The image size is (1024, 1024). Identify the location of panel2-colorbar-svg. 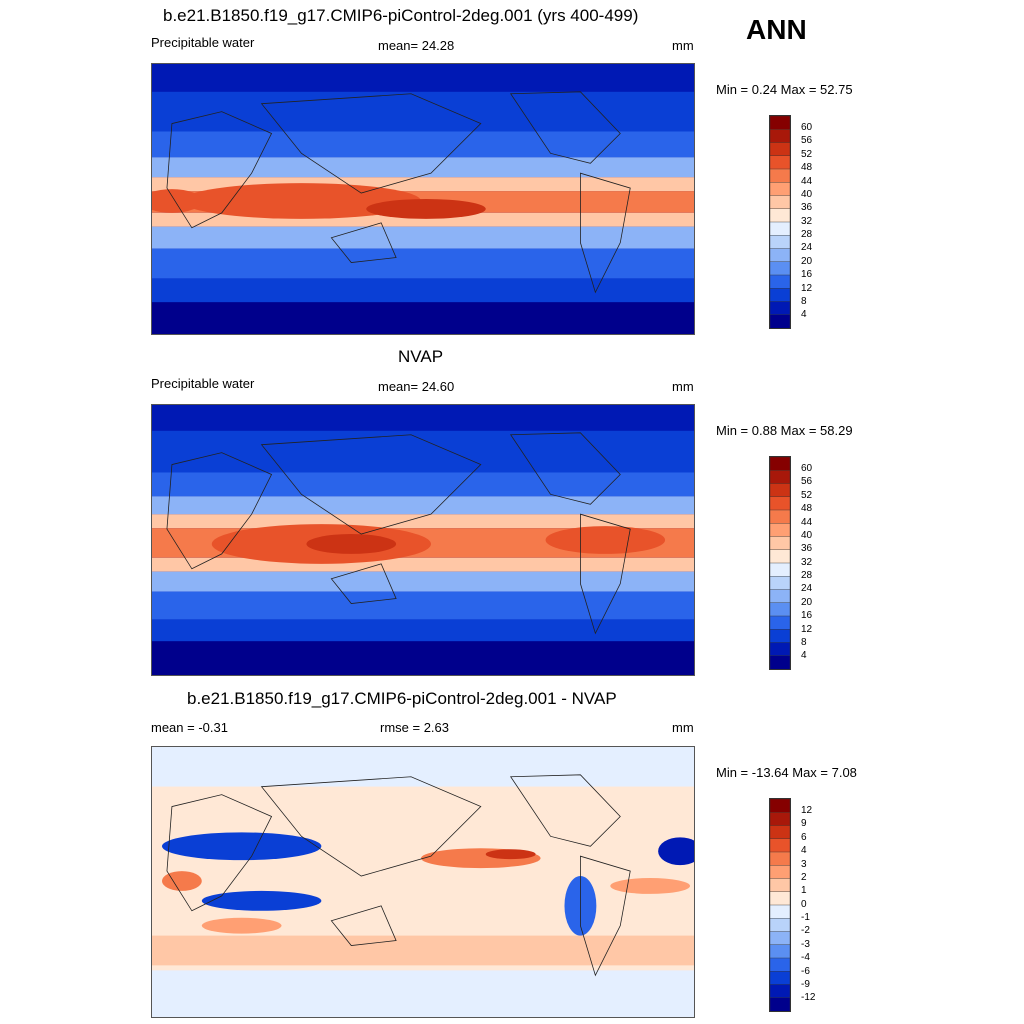
(780, 563).